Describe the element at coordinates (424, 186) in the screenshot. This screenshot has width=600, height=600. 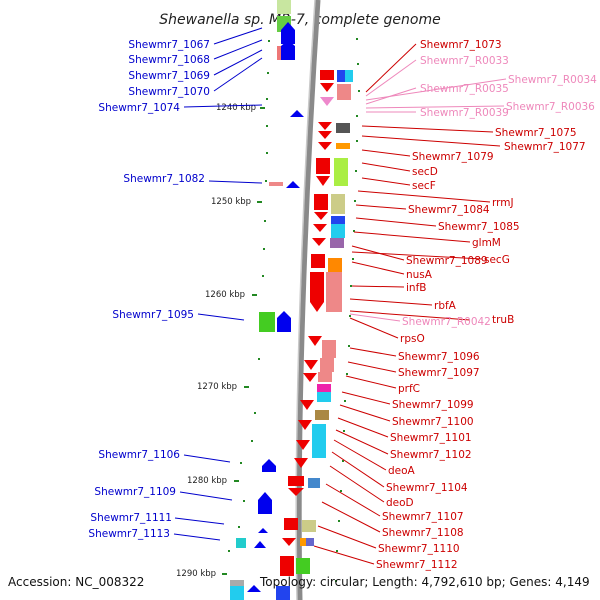
I see `gene-label: secF` at that location.